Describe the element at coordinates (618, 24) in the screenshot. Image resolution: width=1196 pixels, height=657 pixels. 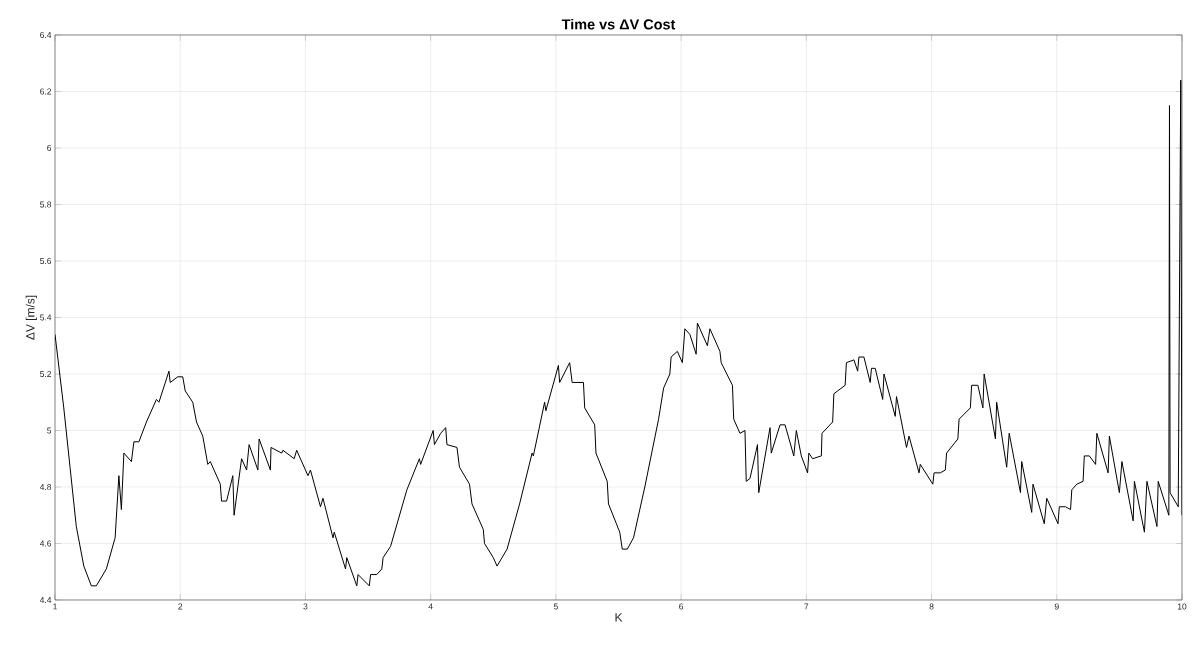
I see `chart-title: Time vs ΔV Cost` at that location.